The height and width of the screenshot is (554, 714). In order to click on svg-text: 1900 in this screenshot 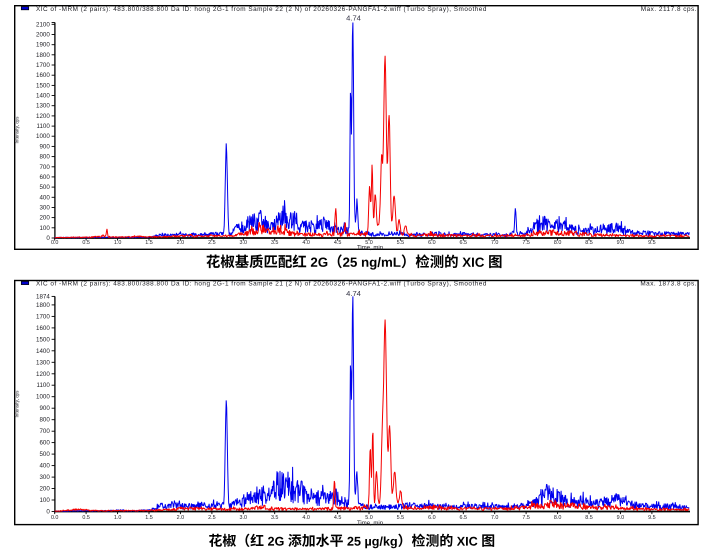, I will do `click(43, 45)`.